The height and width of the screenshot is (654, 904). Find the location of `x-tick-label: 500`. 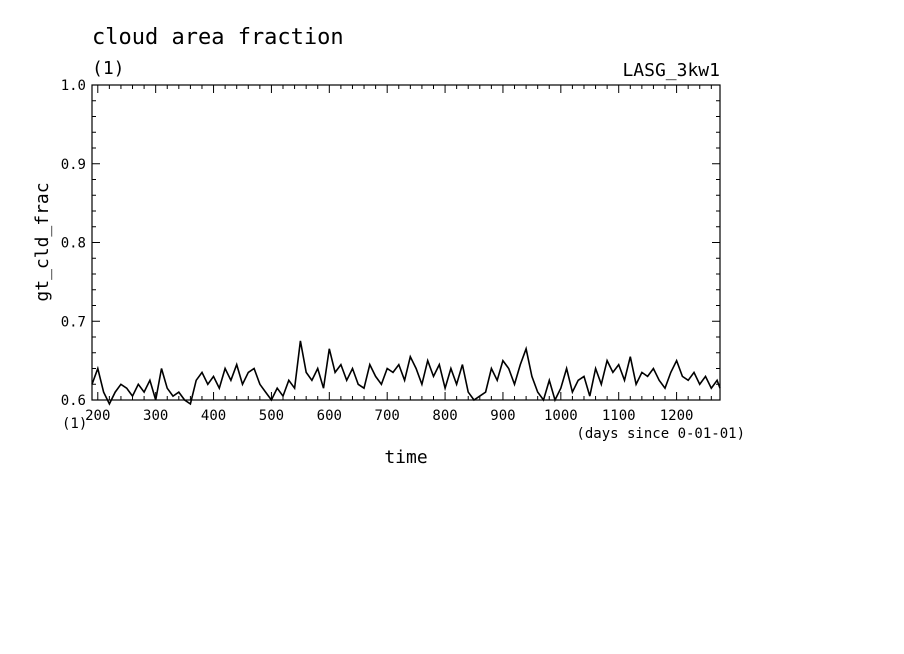

x-tick-label: 500 is located at coordinates (271, 416).